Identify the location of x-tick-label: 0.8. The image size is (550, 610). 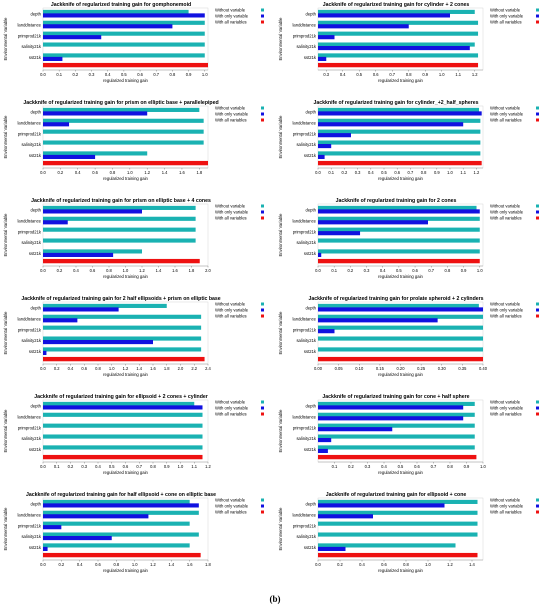
(448, 270).